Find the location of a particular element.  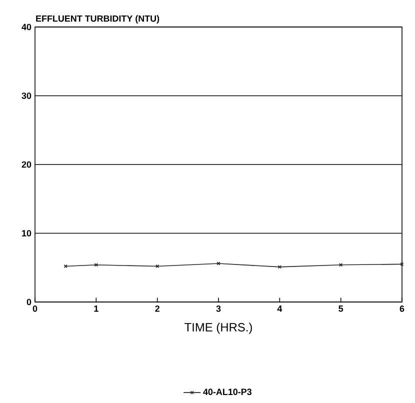

y-tick-label: 40 is located at coordinates (27, 27).